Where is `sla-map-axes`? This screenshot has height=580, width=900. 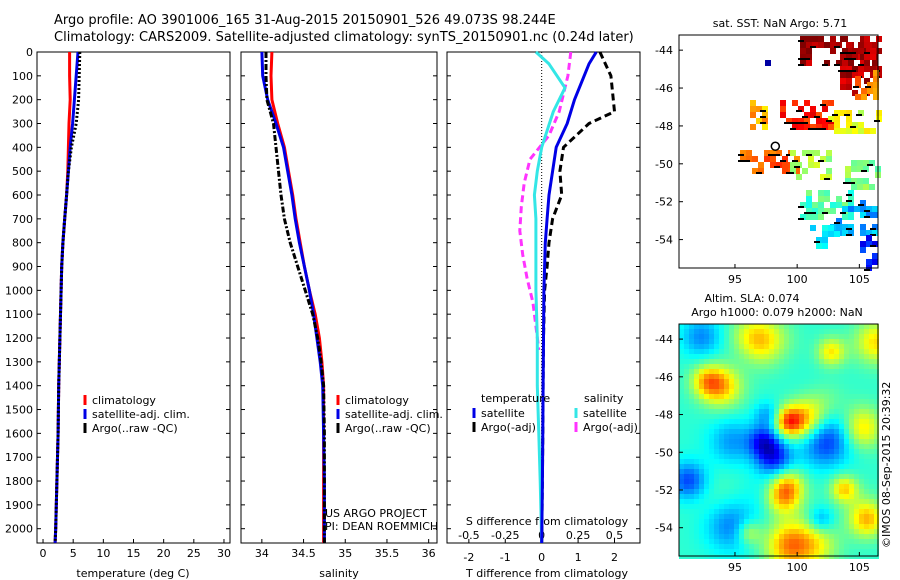 sla-map-axes is located at coordinates (778, 440).